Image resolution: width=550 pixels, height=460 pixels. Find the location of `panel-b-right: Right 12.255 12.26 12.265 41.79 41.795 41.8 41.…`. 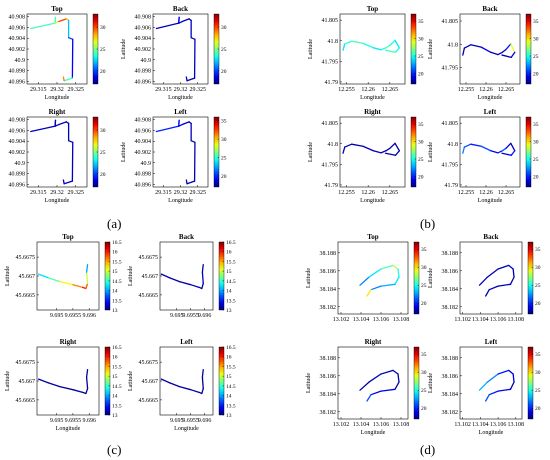

panel-b-right: Right 12.255 12.26 12.265 41.79 41.795 41.8 41.… is located at coordinates (366, 156).